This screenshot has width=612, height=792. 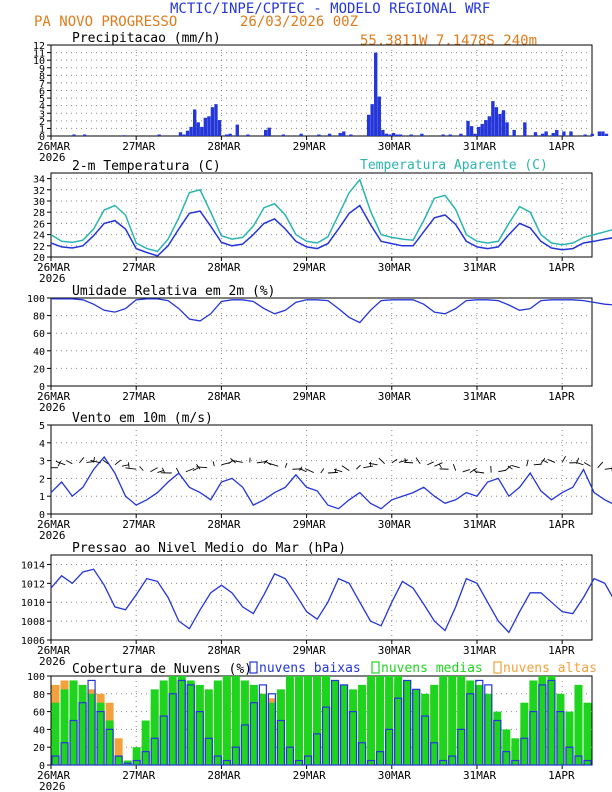 I want to click on x-tick-label: 28MAR, so click(x=223, y=267).